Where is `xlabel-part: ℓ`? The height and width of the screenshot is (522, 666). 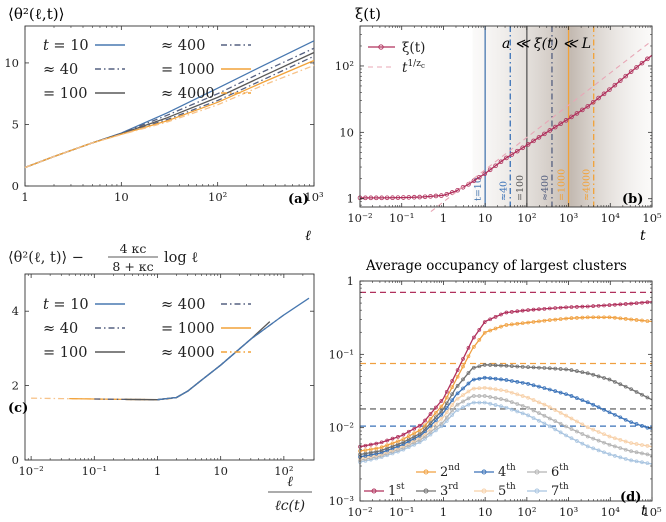
xlabel-part: ℓ is located at coordinates (290, 482).